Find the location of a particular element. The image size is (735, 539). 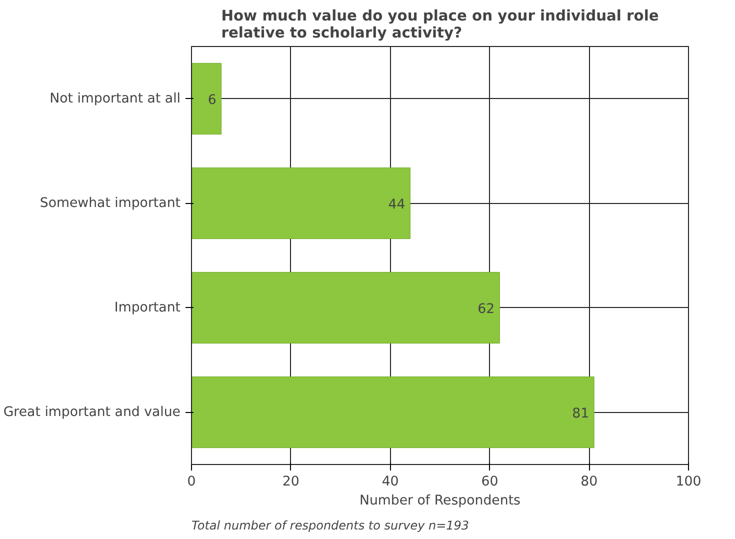

y-tick-label: Not important at all is located at coordinates (115, 98).